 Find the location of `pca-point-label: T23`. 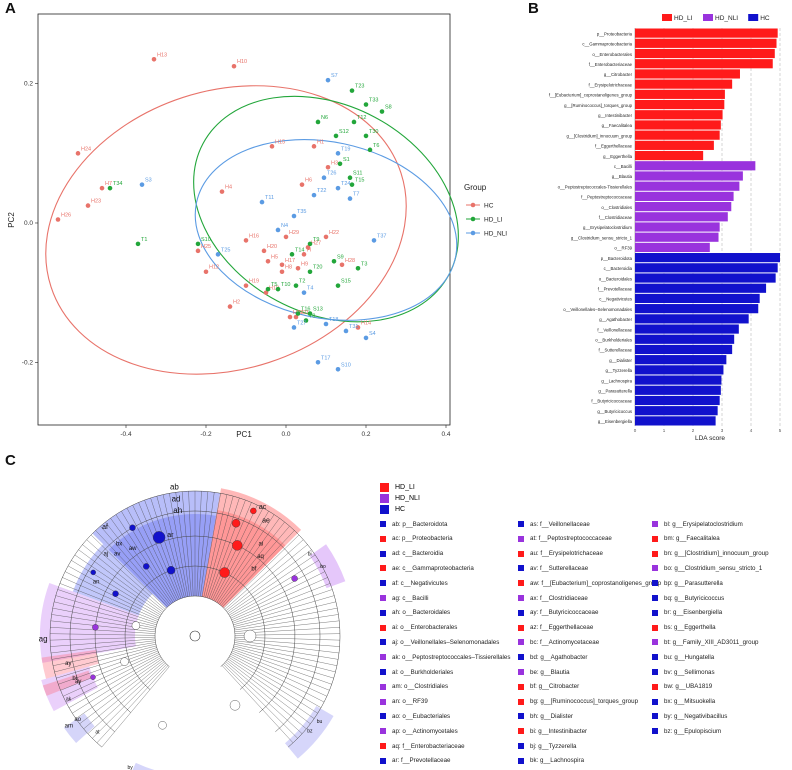

pca-point-label: T23 is located at coordinates (359, 87).